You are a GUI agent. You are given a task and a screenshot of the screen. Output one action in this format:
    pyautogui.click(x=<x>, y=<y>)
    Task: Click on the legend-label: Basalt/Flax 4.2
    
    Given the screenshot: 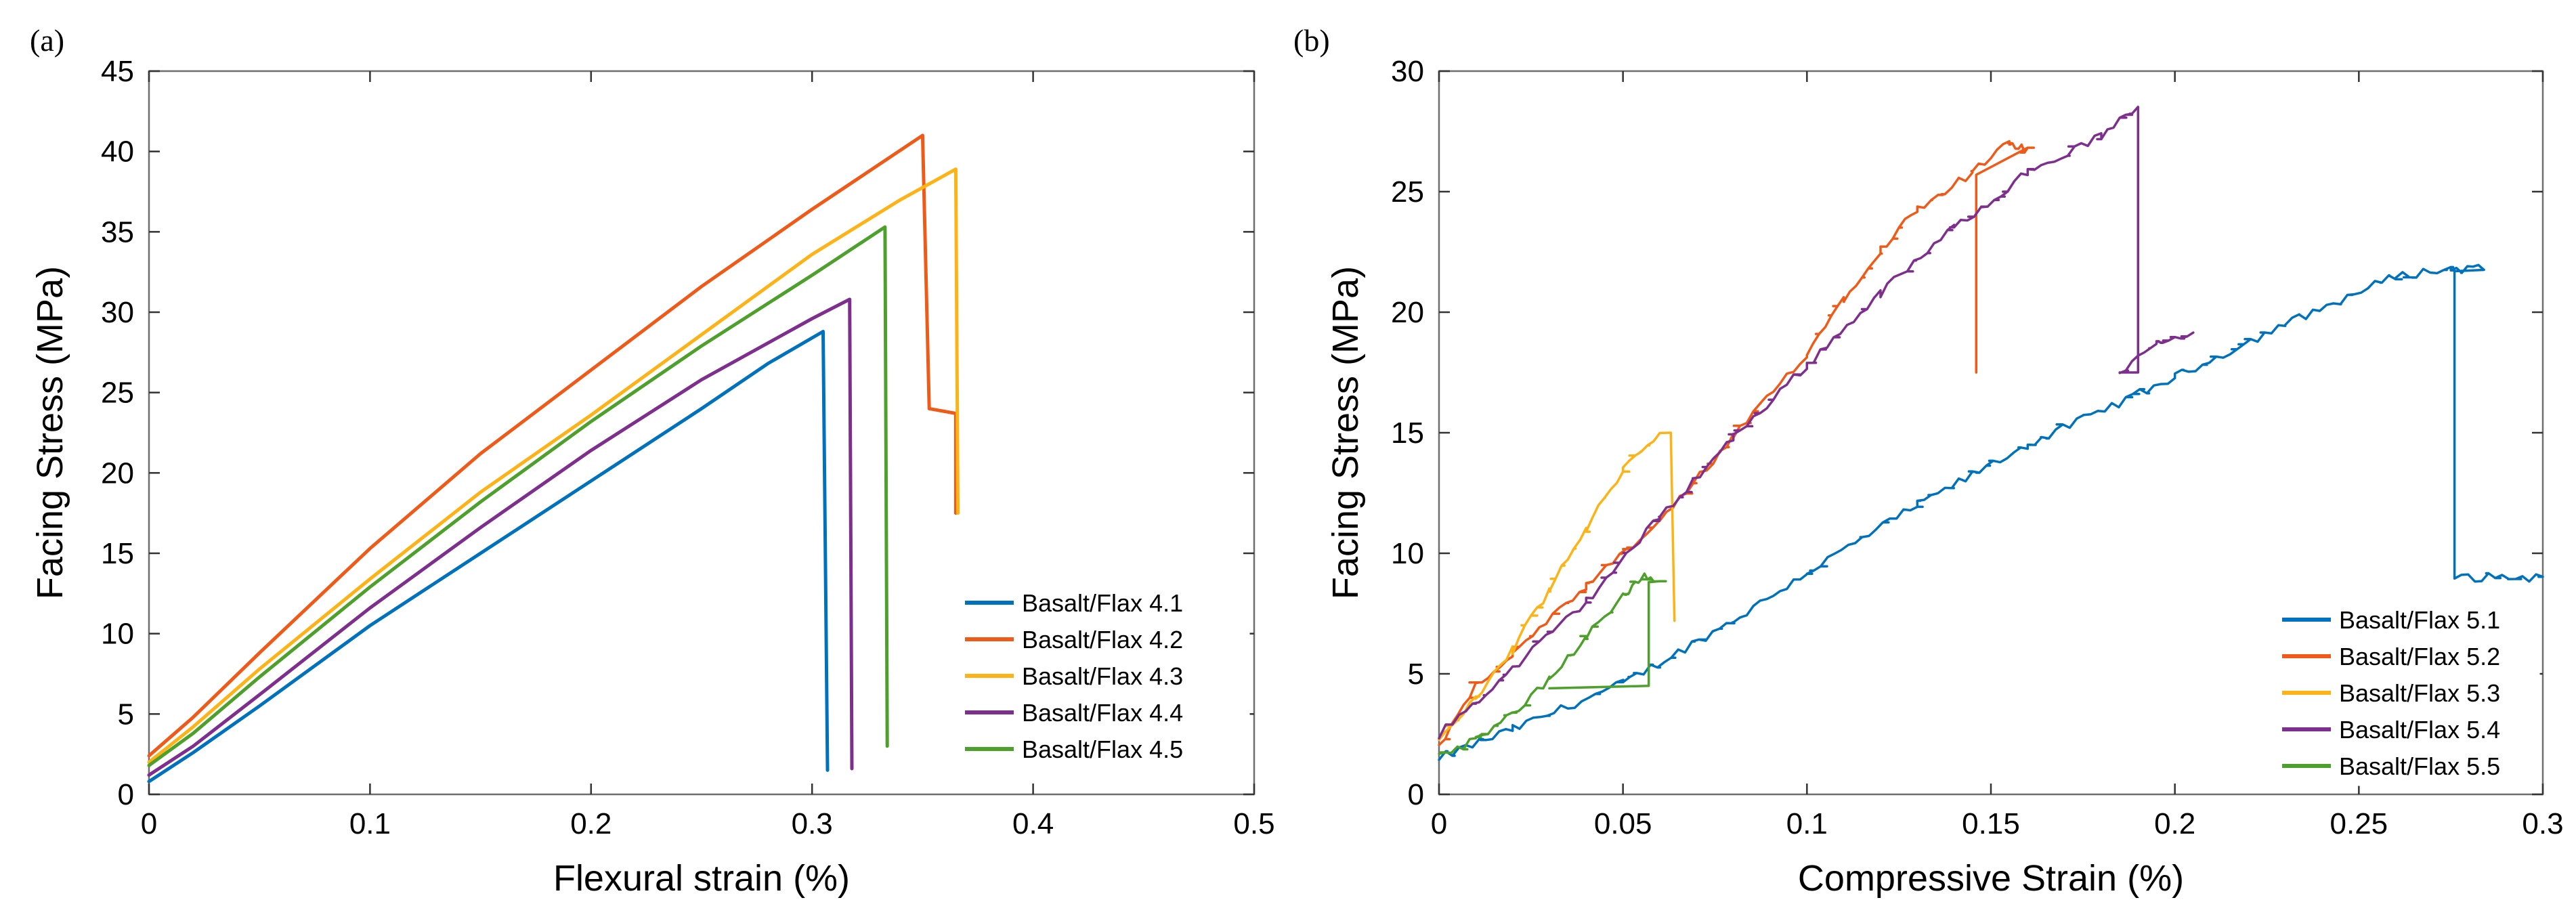 What is the action you would take?
    pyautogui.click(x=1102, y=640)
    